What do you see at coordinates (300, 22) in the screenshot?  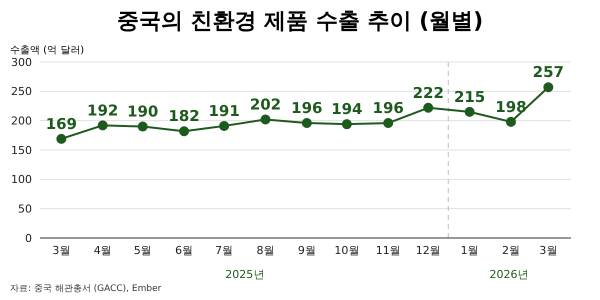 I see `chart-title: 중국의 친환경 제품 수출 추이 (월별)` at bounding box center [300, 22].